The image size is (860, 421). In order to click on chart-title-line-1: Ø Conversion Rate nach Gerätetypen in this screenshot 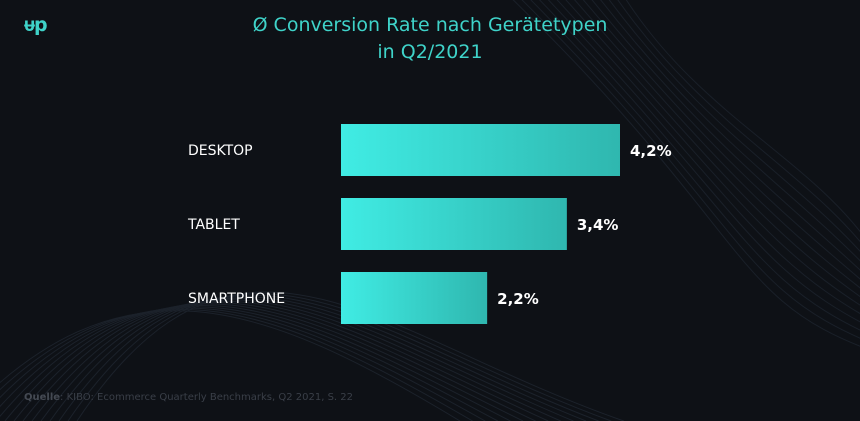, I will do `click(430, 25)`.